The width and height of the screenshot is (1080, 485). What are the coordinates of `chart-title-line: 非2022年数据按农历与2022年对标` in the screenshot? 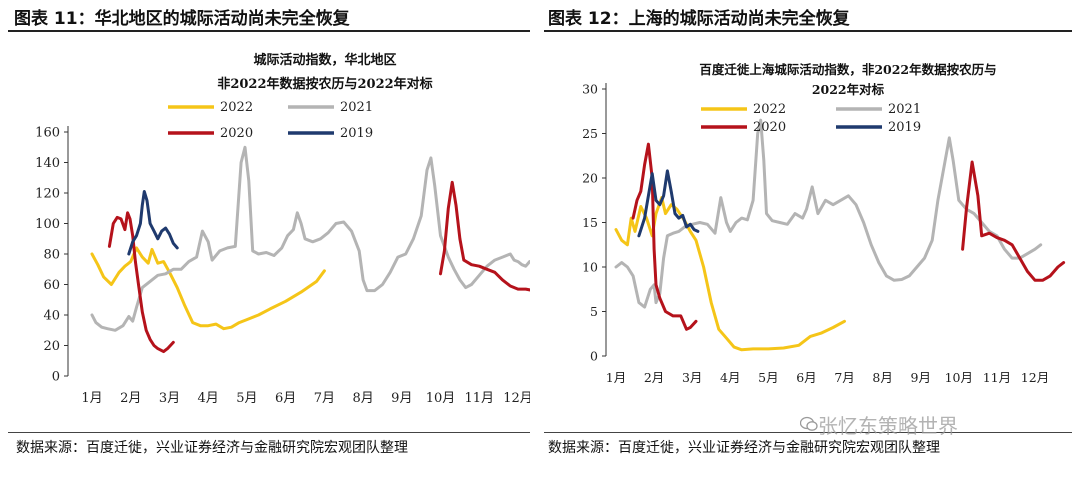 It's located at (324, 84).